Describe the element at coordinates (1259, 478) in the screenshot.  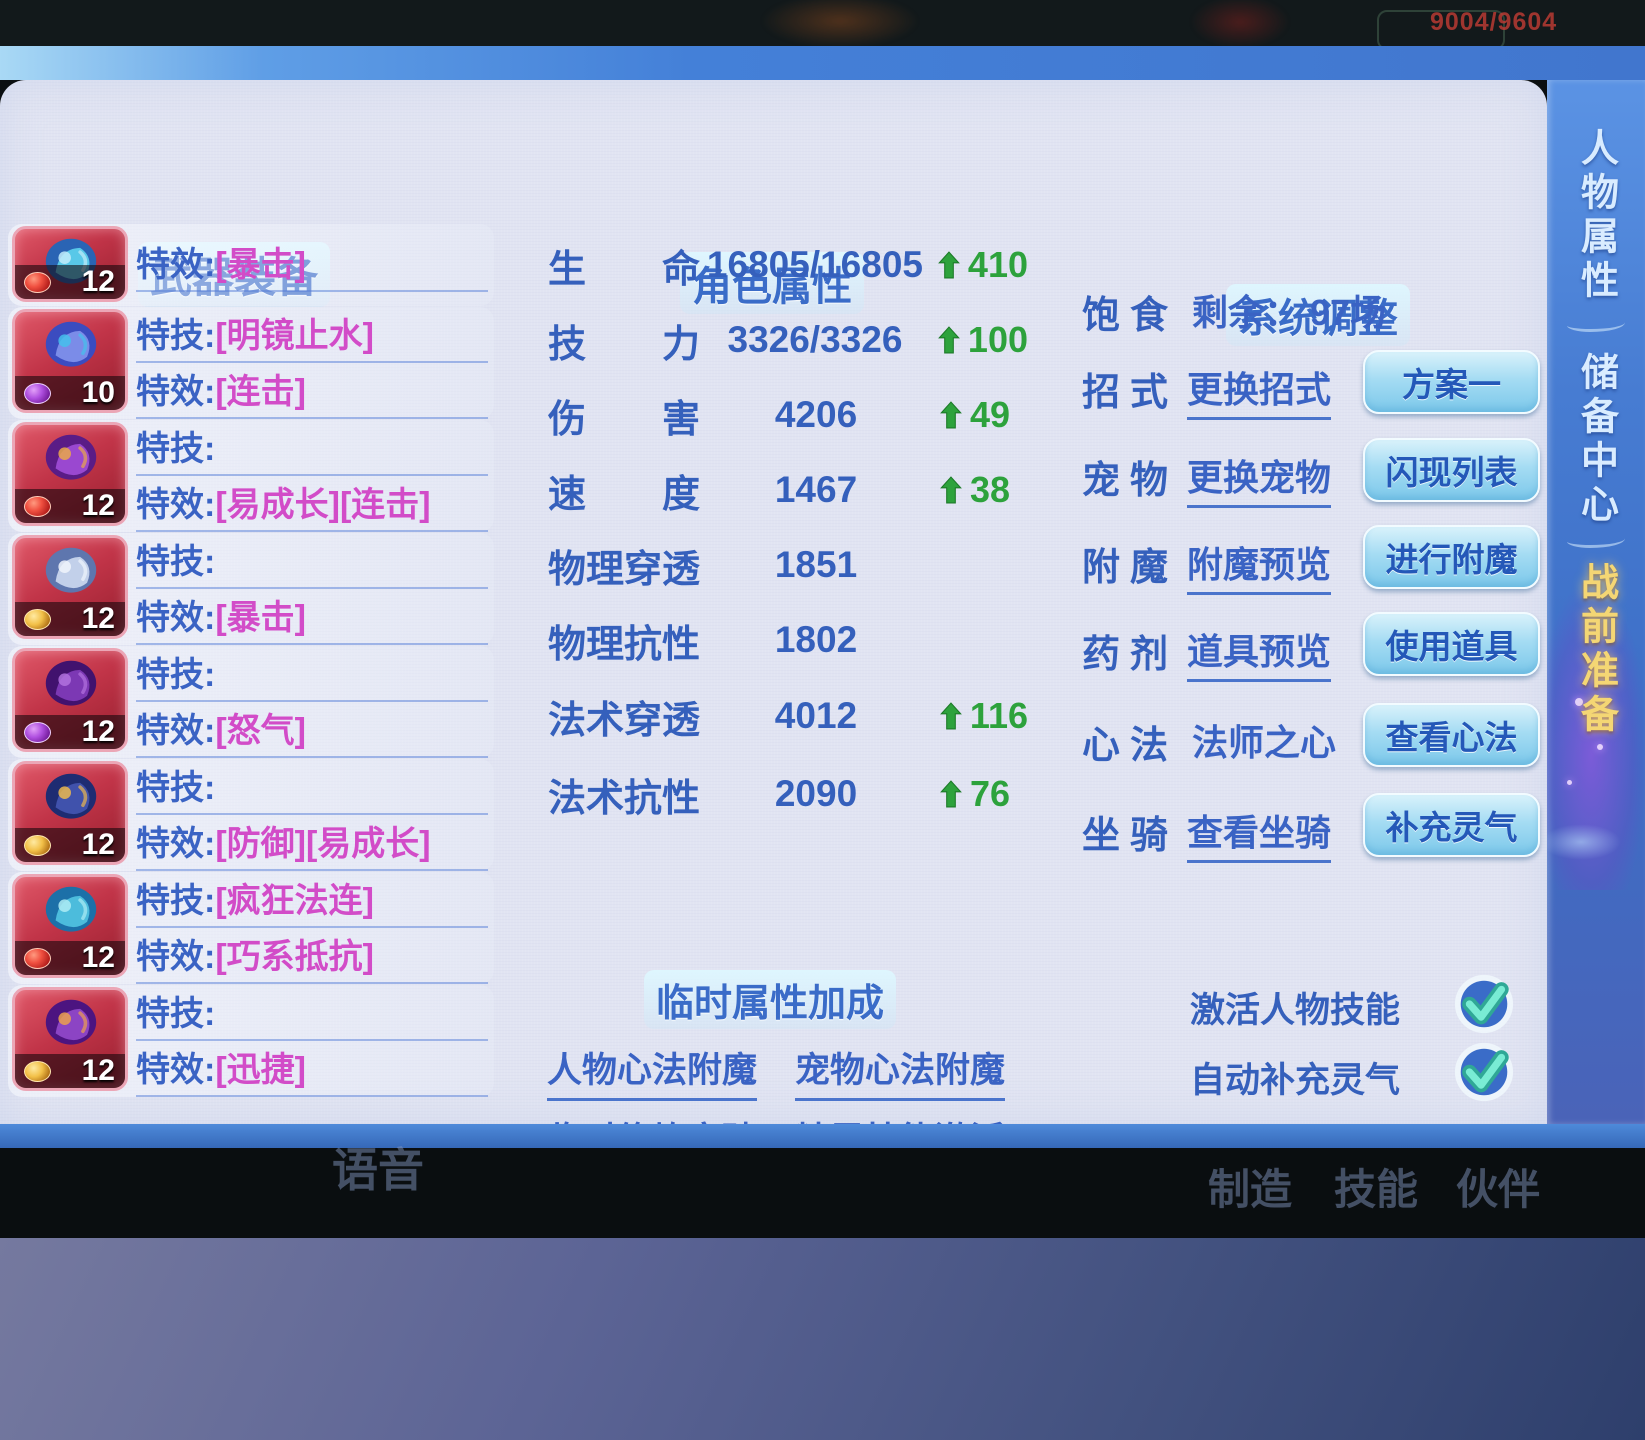
I see `system-link: 更换宠物` at that location.